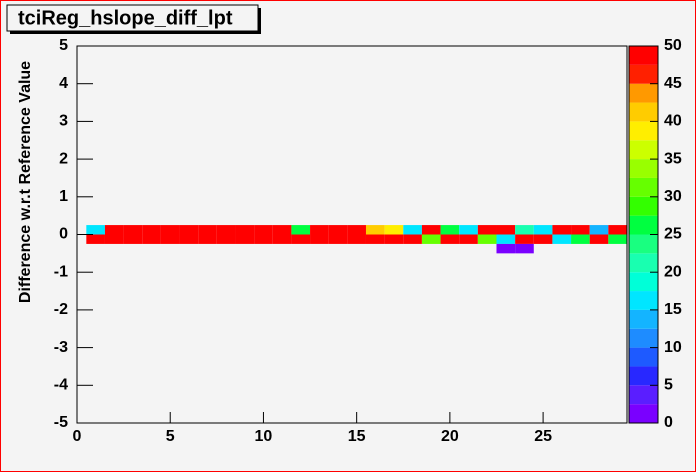  Describe the element at coordinates (61, 271) in the screenshot. I see `y-tick-label: -1` at that location.